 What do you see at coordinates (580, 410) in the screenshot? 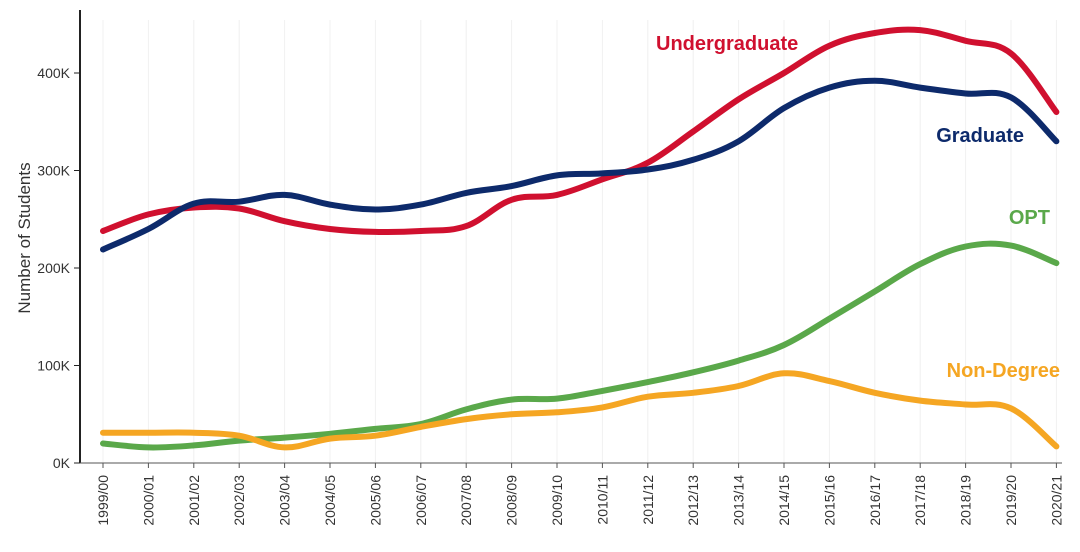
I see `series-line-non-degree` at bounding box center [580, 410].